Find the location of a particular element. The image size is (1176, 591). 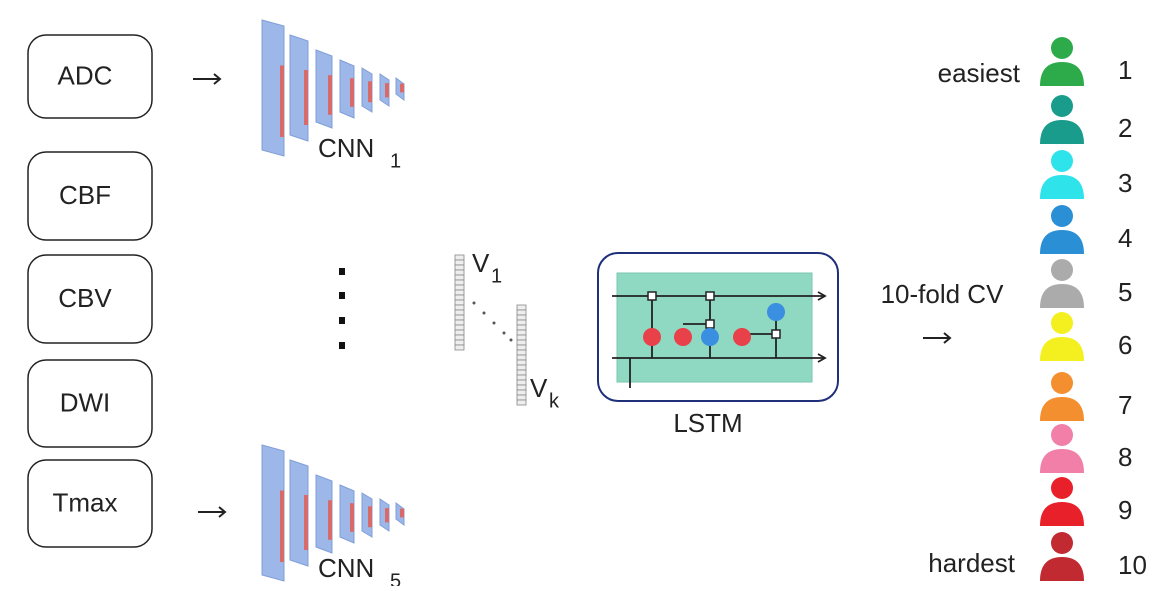

rank-number: 7 is located at coordinates (1125, 405).